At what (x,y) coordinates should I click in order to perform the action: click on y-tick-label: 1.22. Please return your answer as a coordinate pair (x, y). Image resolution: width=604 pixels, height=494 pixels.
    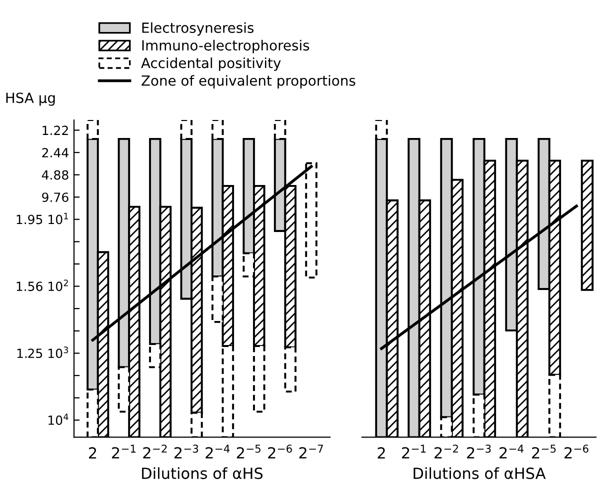
    Looking at the image, I should click on (55, 130).